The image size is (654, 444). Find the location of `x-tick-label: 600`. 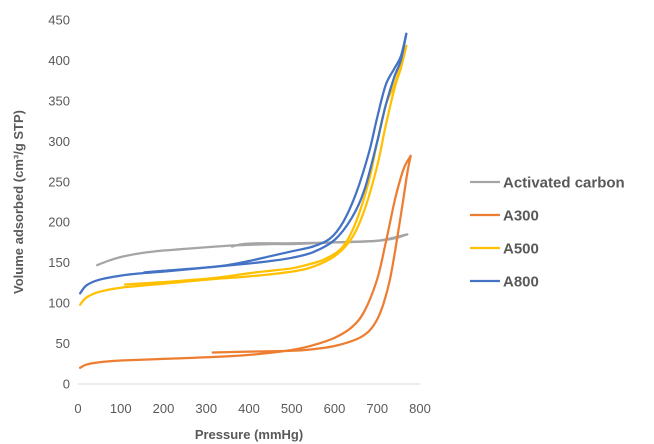

x-tick-label: 600 is located at coordinates (335, 408).